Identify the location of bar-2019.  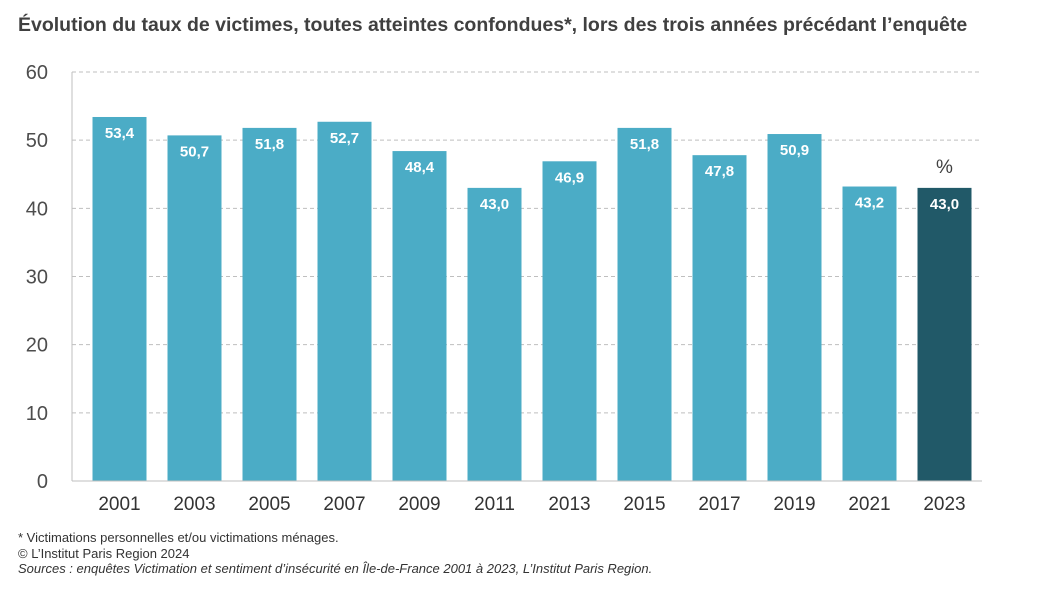
(794, 307).